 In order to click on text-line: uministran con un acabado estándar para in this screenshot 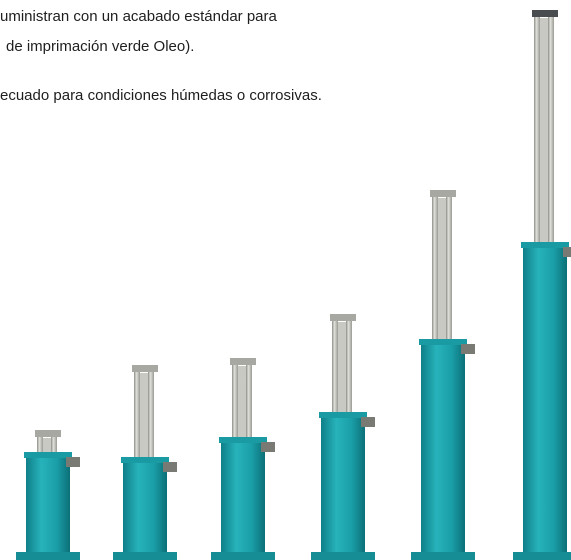, I will do `click(138, 16)`.